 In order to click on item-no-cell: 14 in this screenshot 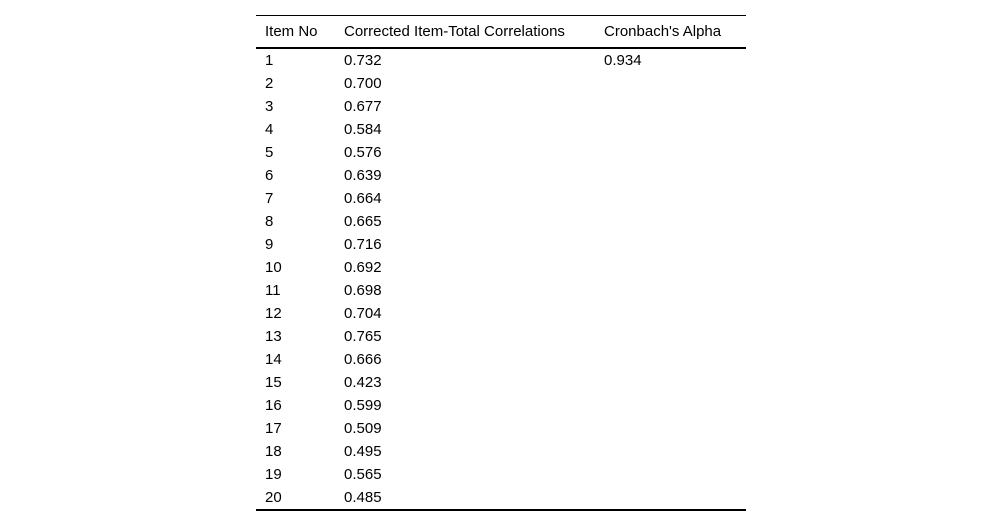, I will do `click(273, 359)`.